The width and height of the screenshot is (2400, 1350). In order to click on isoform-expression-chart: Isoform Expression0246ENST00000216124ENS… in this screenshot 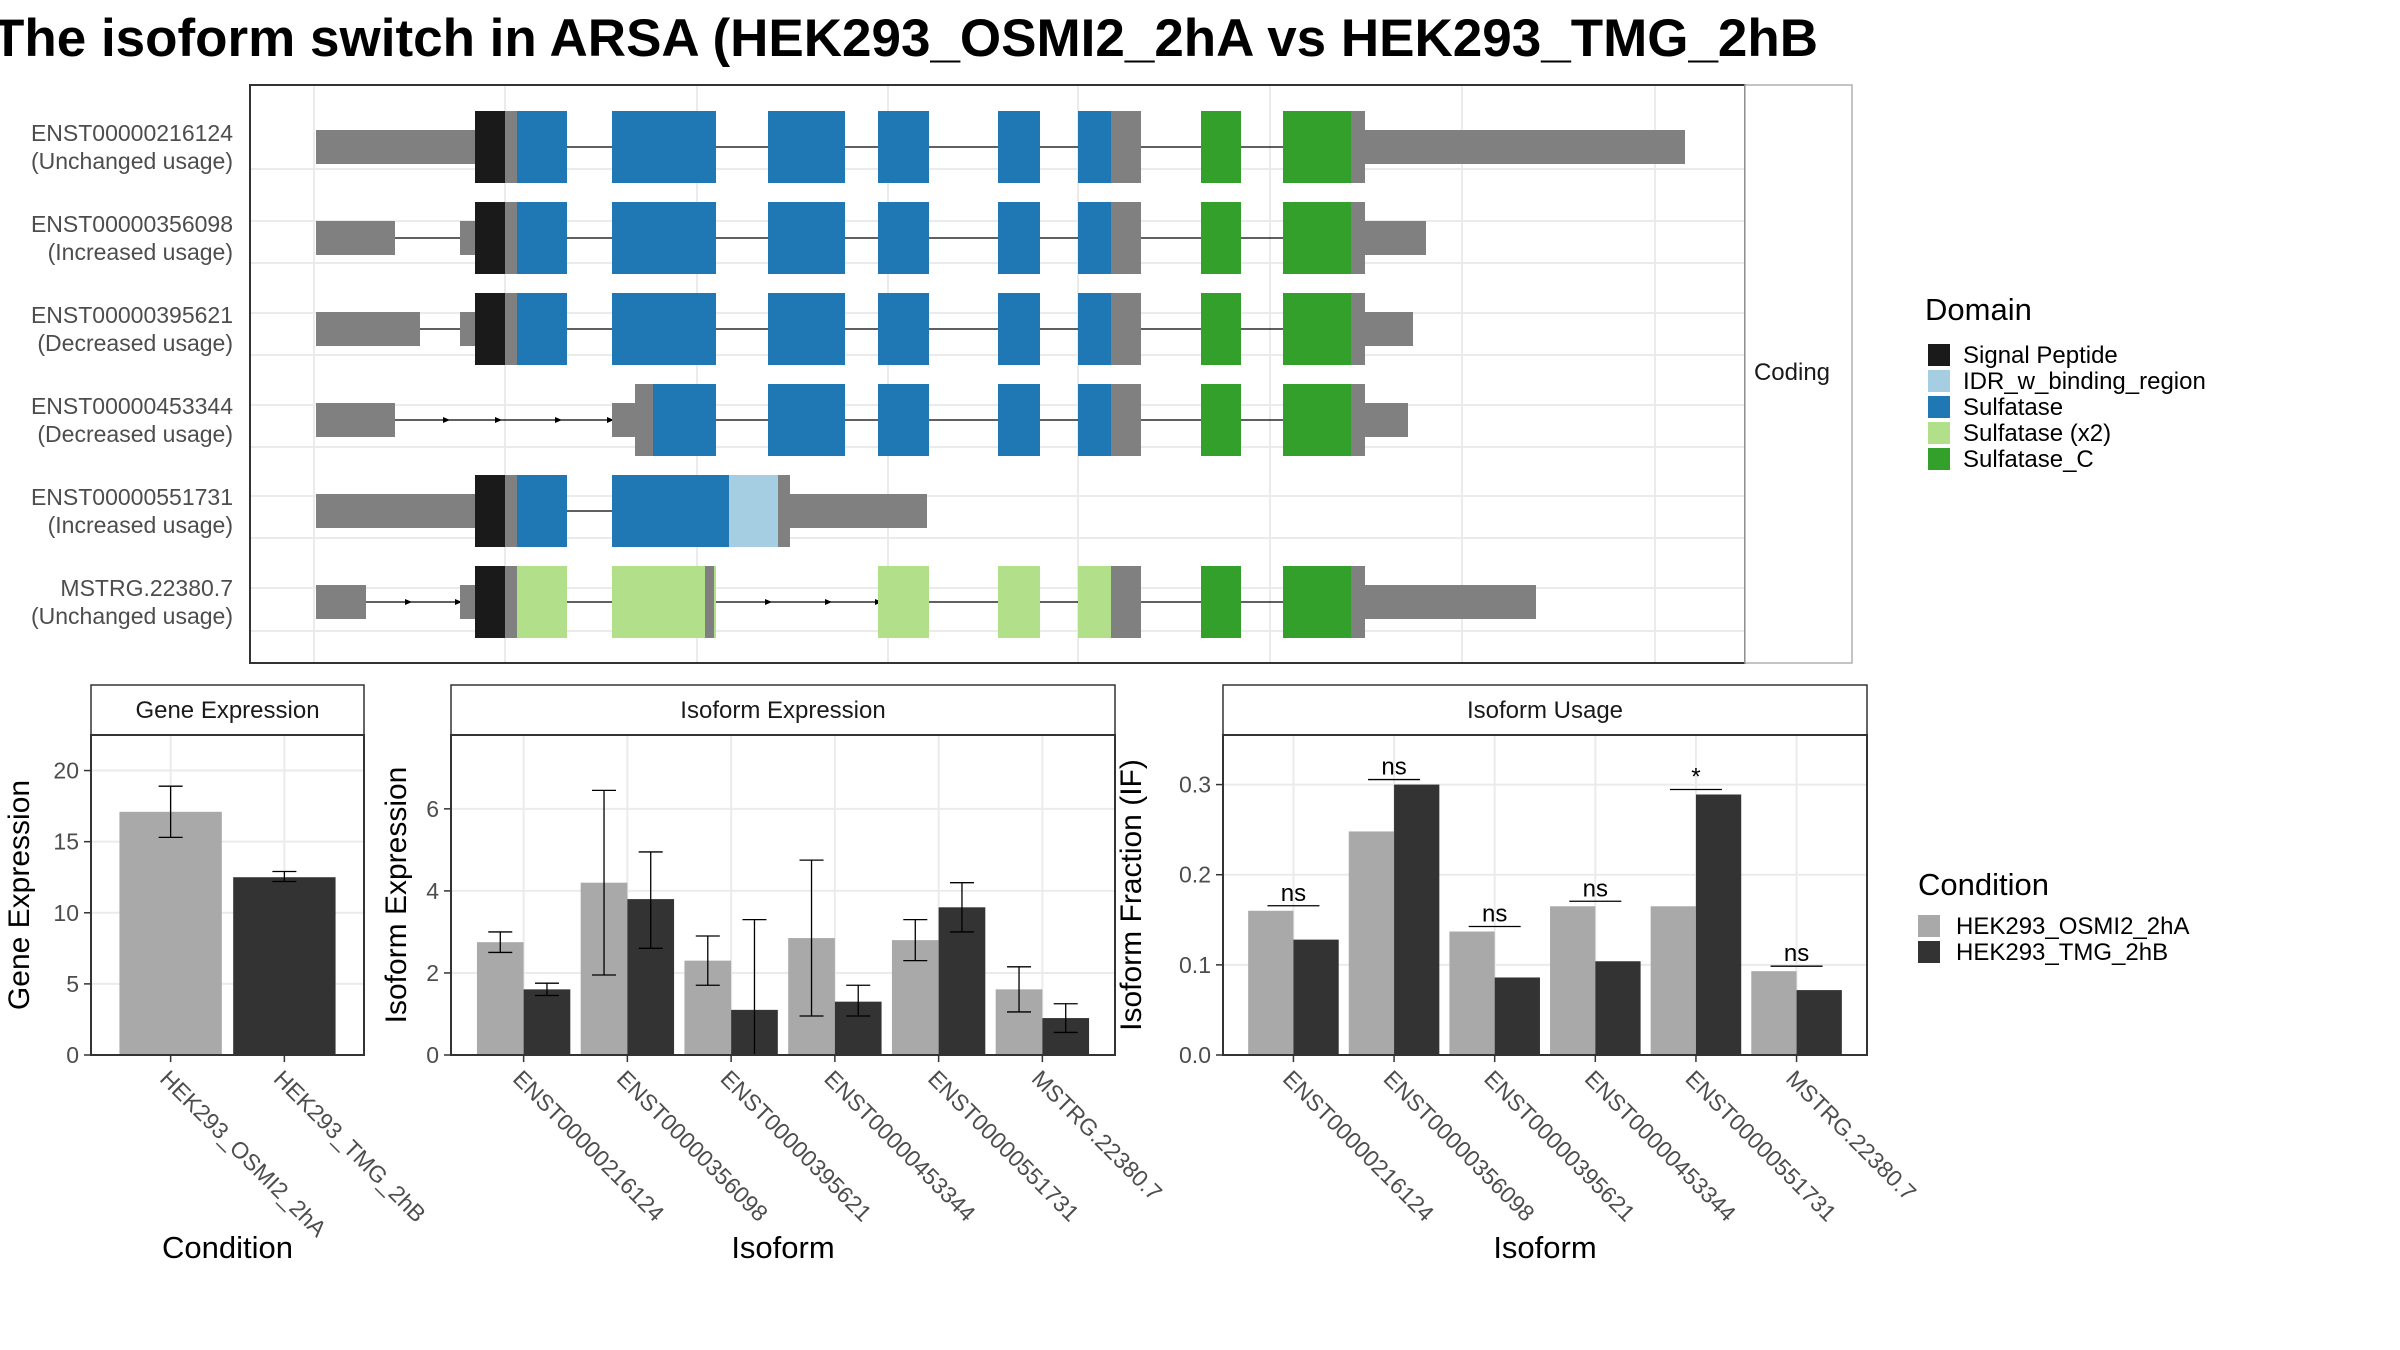, I will do `click(773, 974)`.